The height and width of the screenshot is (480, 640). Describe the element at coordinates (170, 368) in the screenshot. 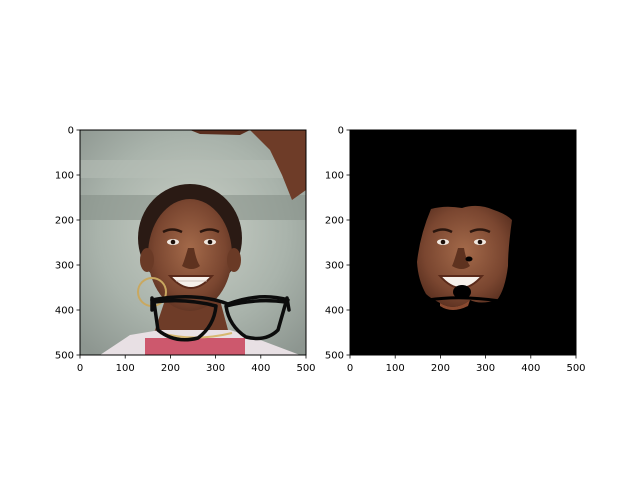

I see `left-x-tick-label: 200` at that location.